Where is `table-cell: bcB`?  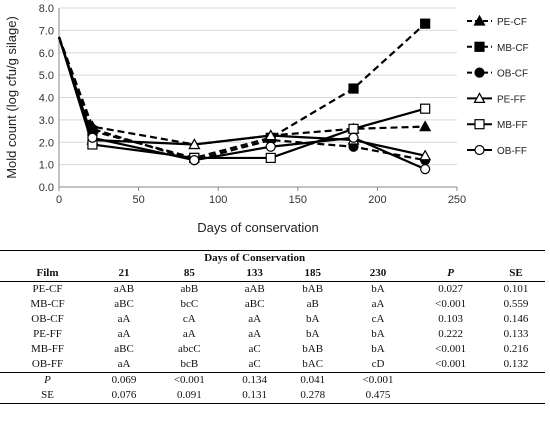 table-cell: bcB is located at coordinates (189, 364).